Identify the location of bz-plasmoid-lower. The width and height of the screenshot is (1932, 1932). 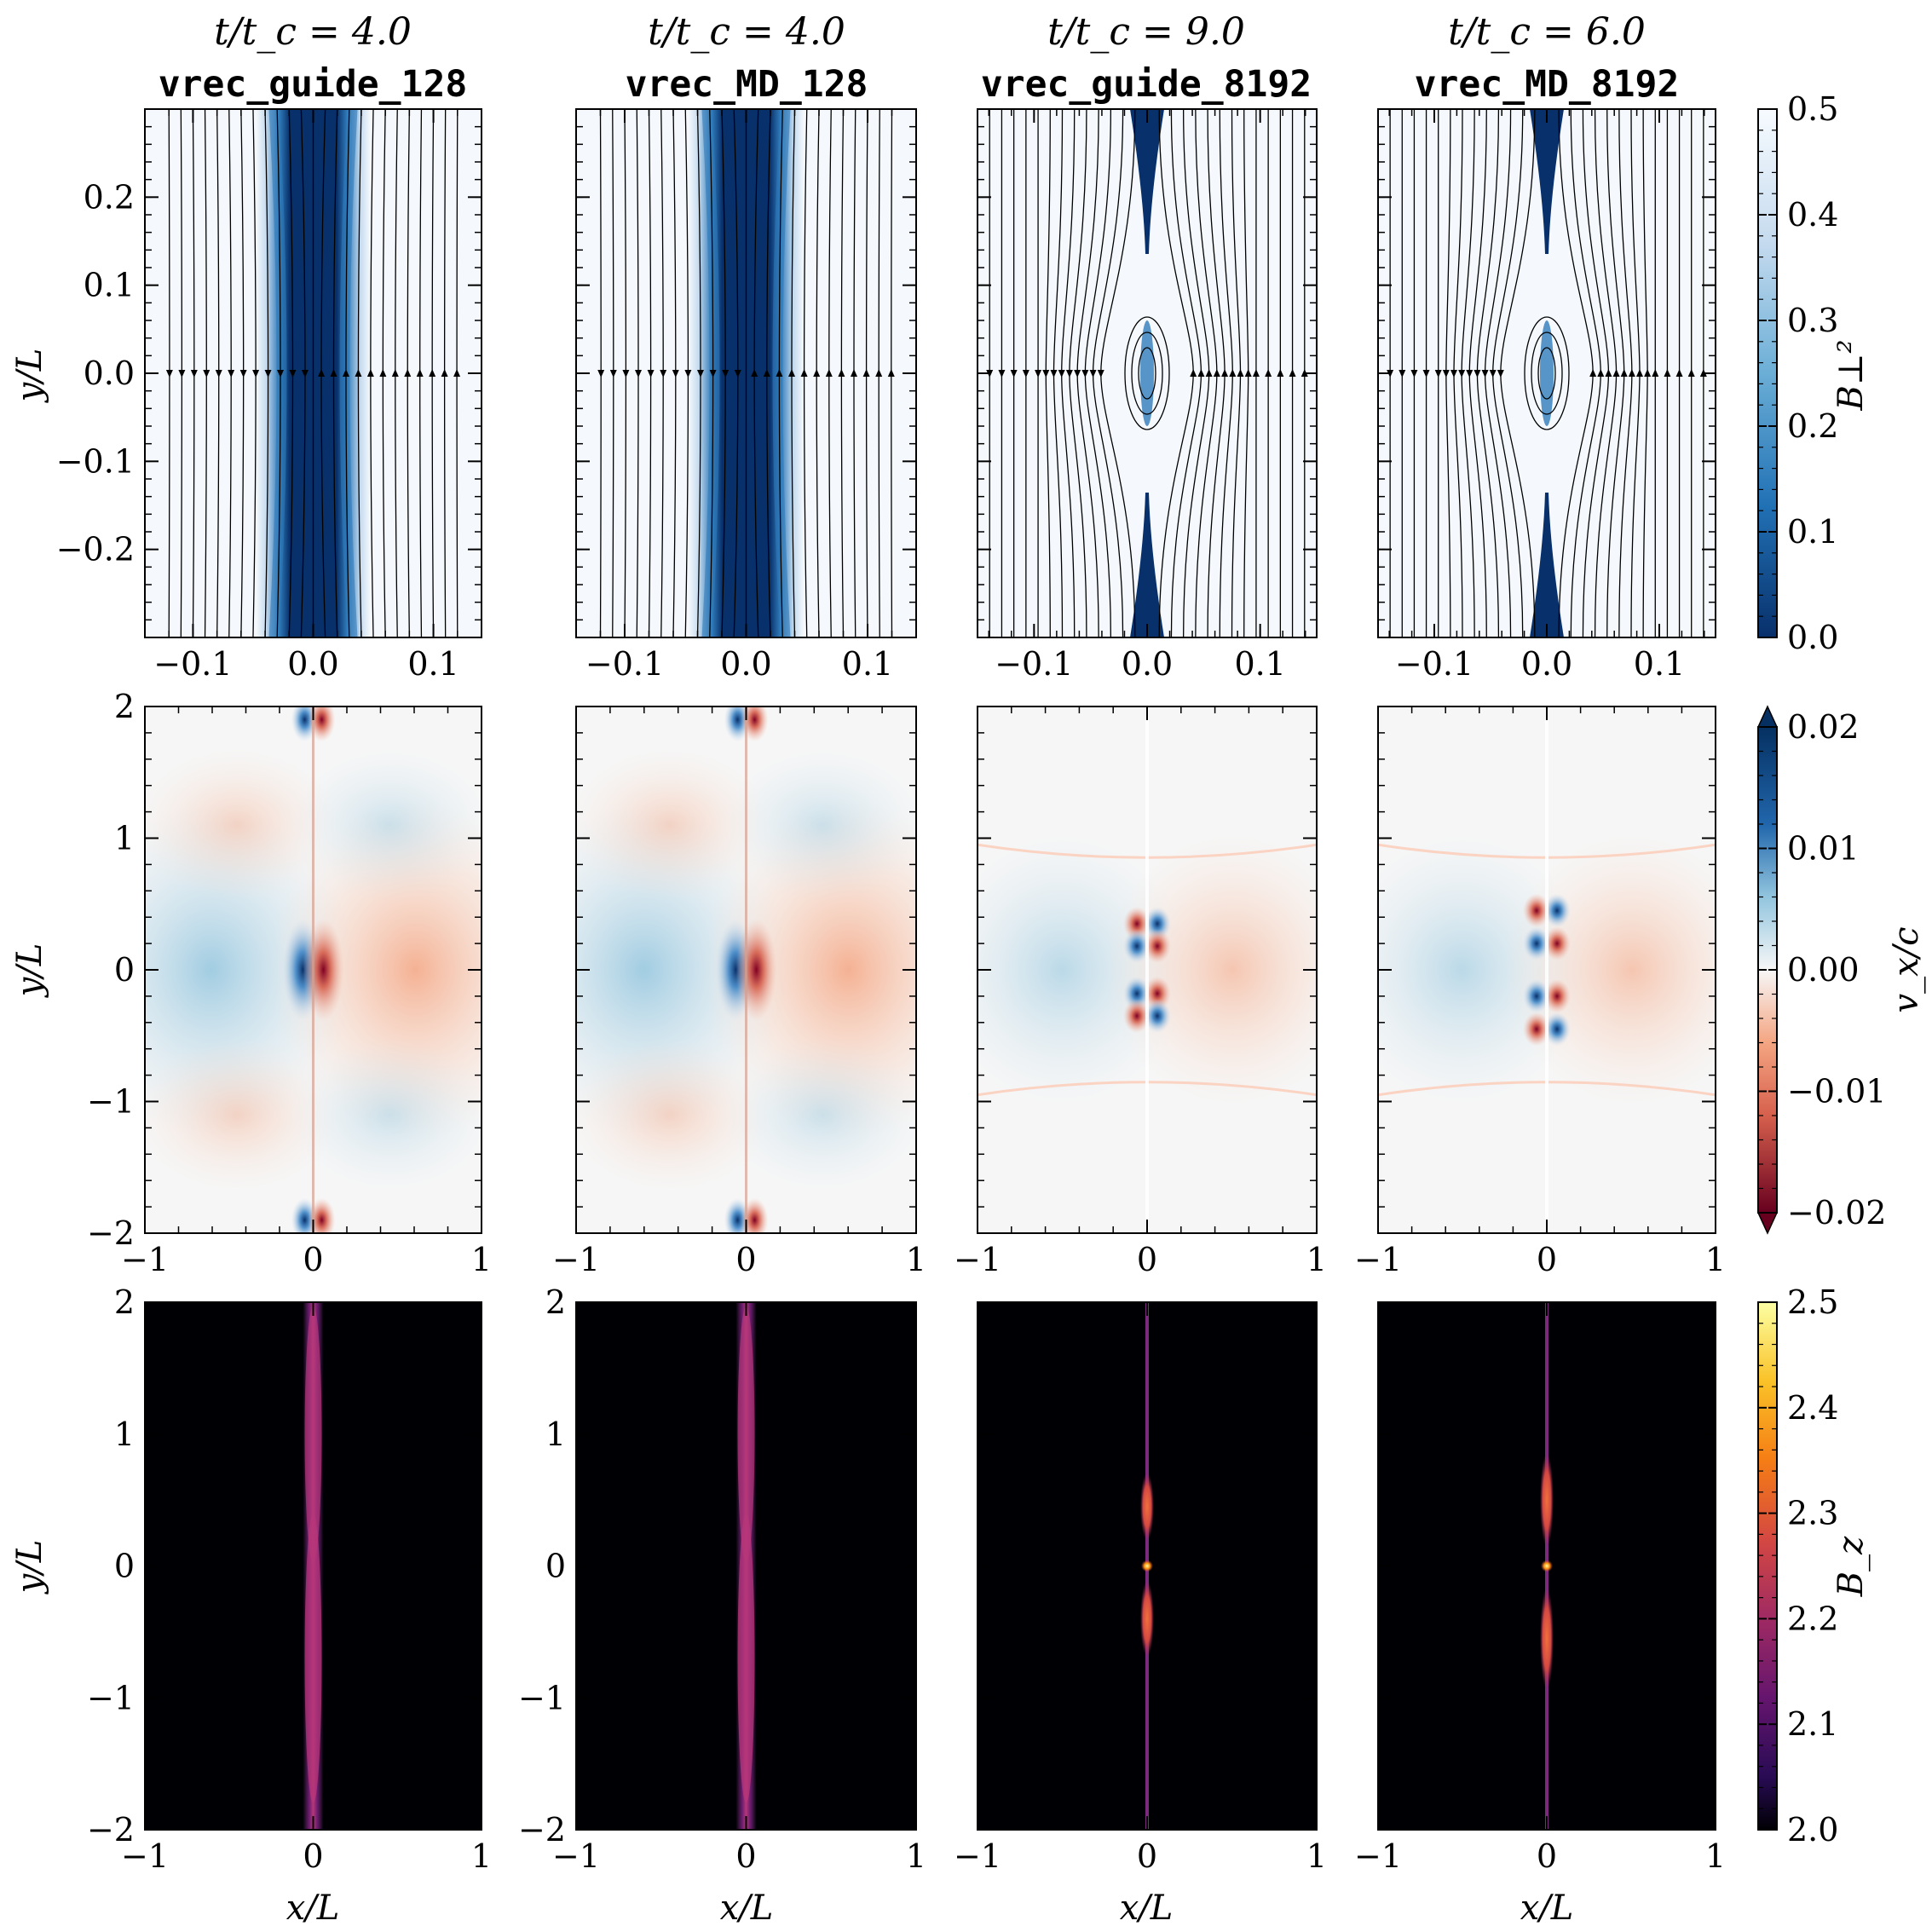
(1547, 1638).